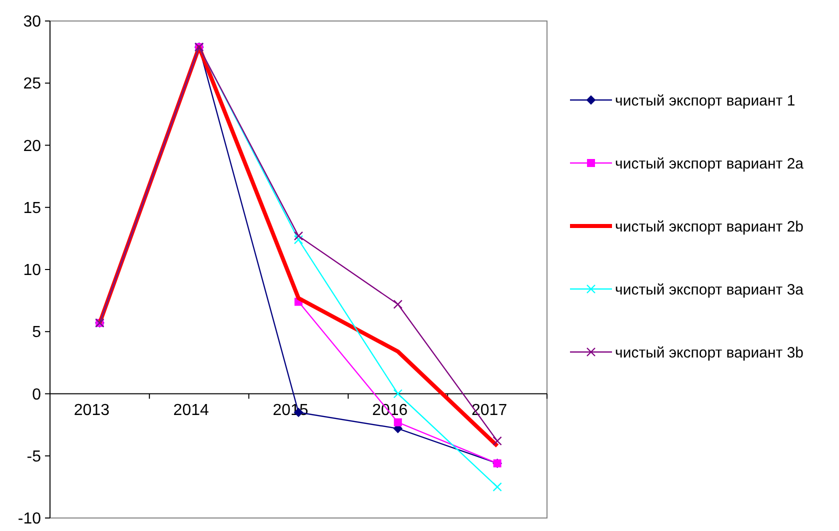 This screenshot has width=839, height=531. Describe the element at coordinates (32, 22) in the screenshot. I see `y-tick-label: 30` at that location.